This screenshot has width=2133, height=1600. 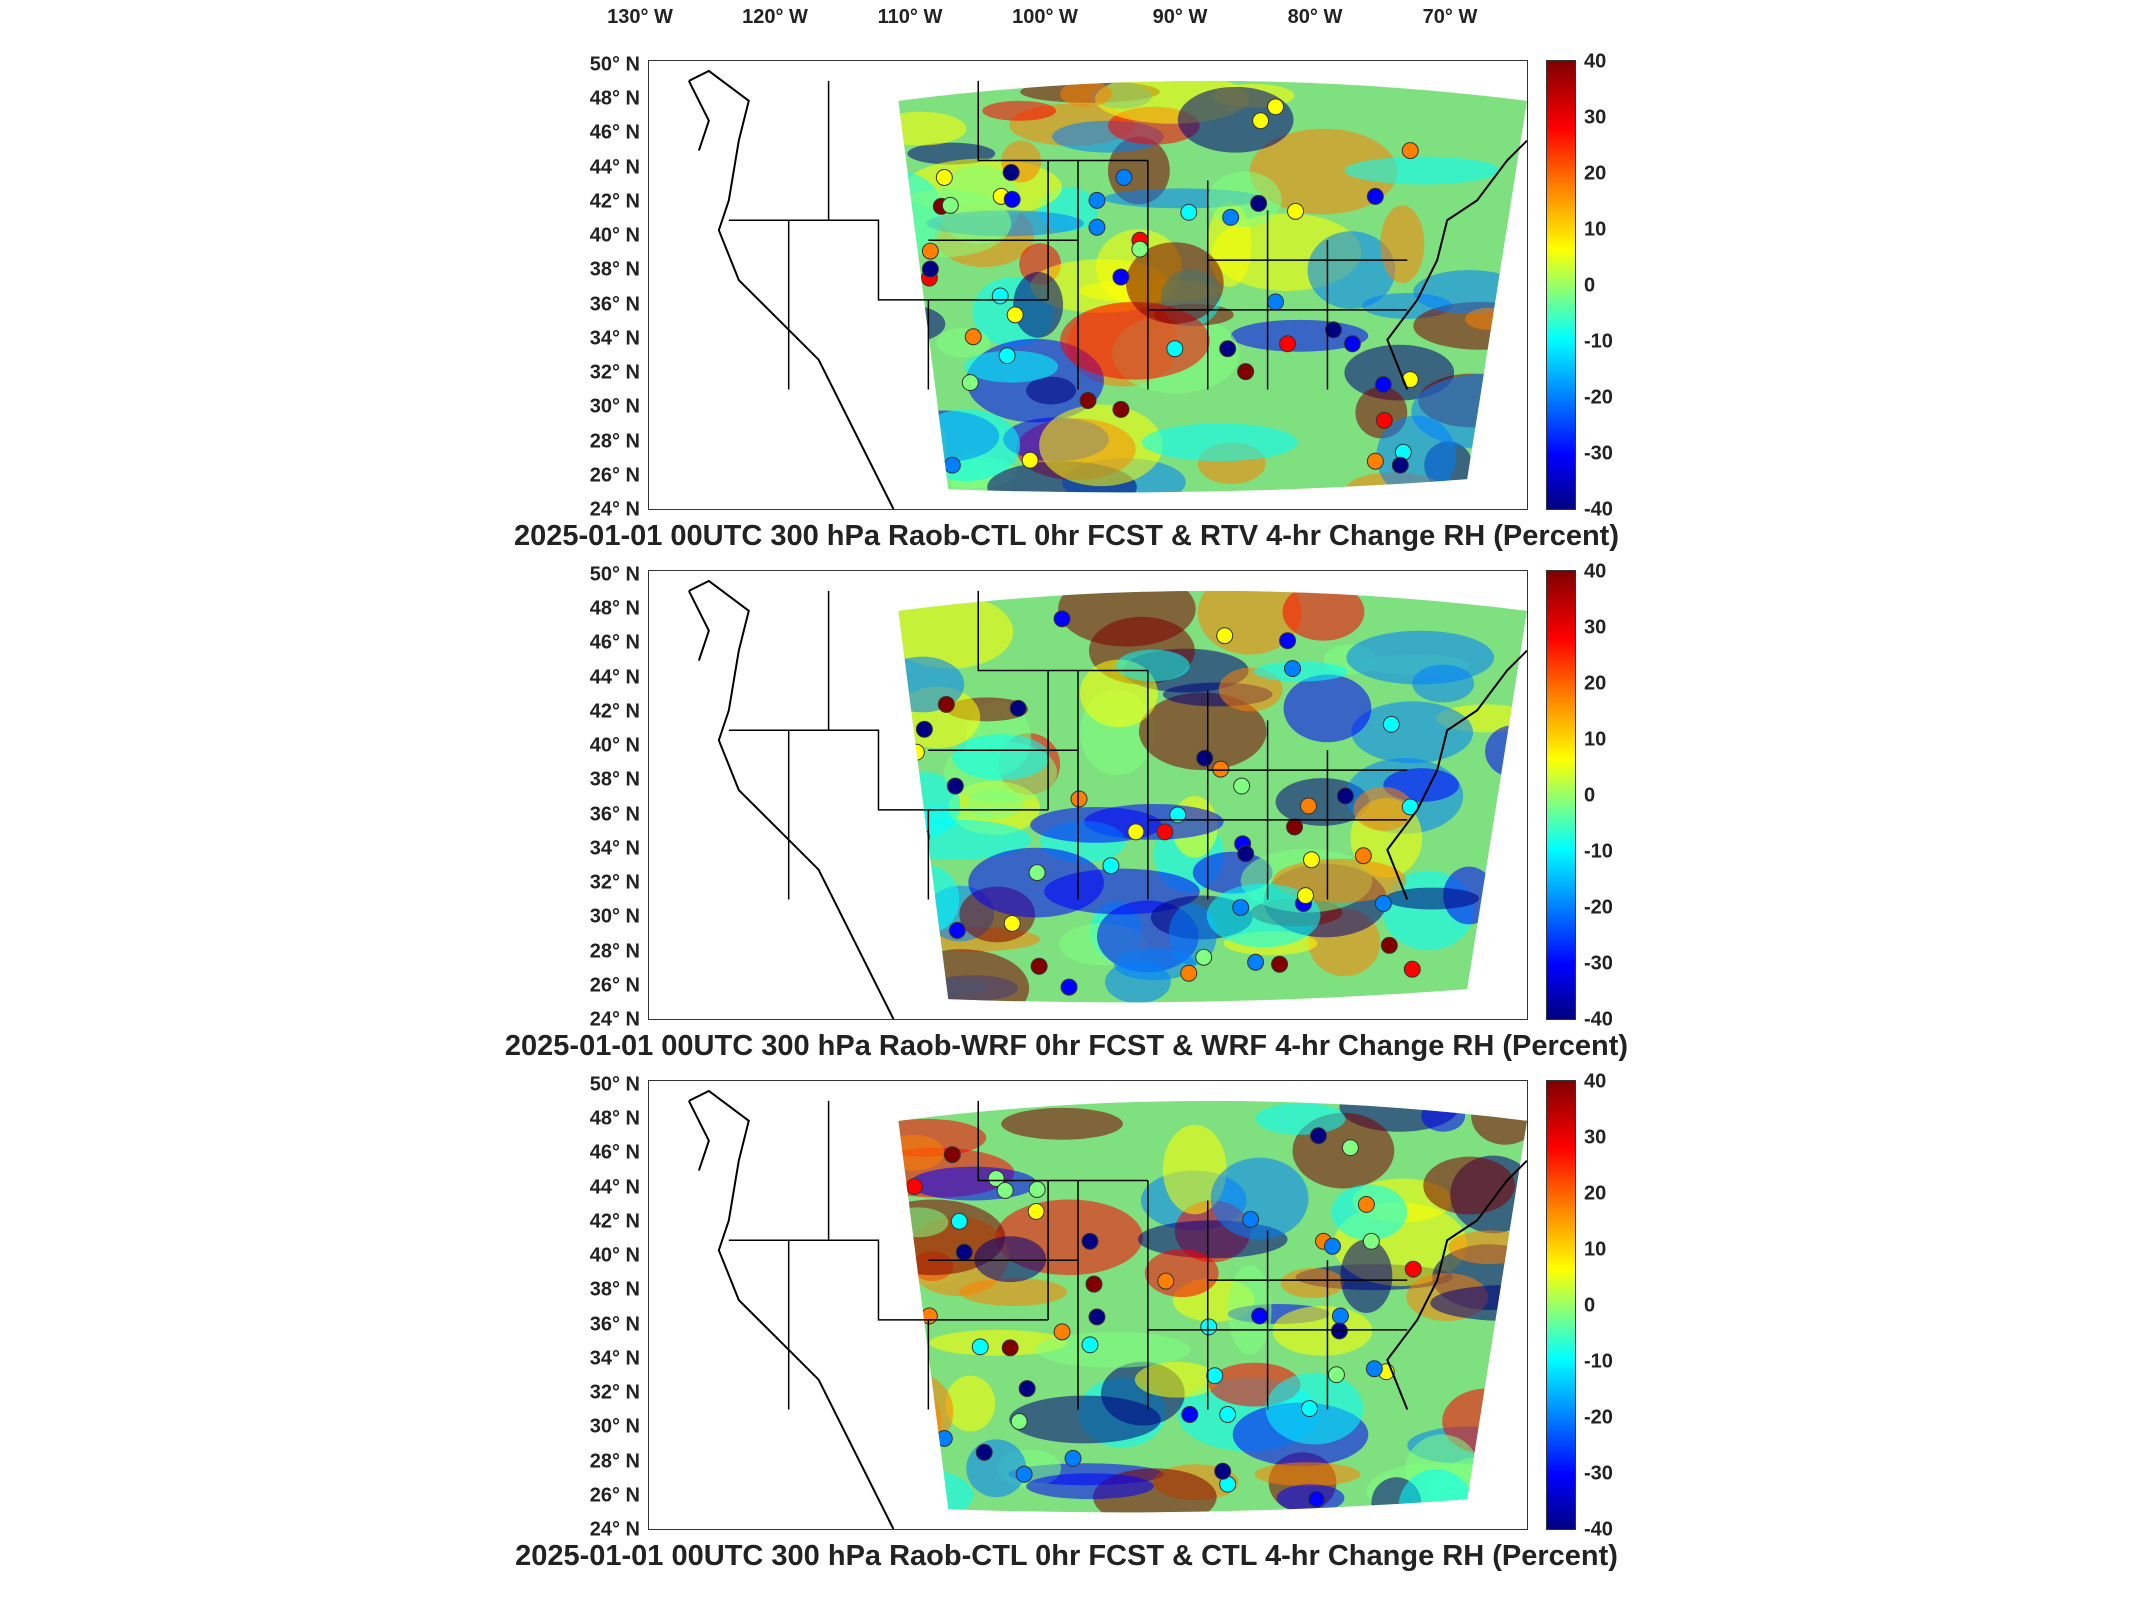 I want to click on longitude-label: 80° W, so click(x=1315, y=17).